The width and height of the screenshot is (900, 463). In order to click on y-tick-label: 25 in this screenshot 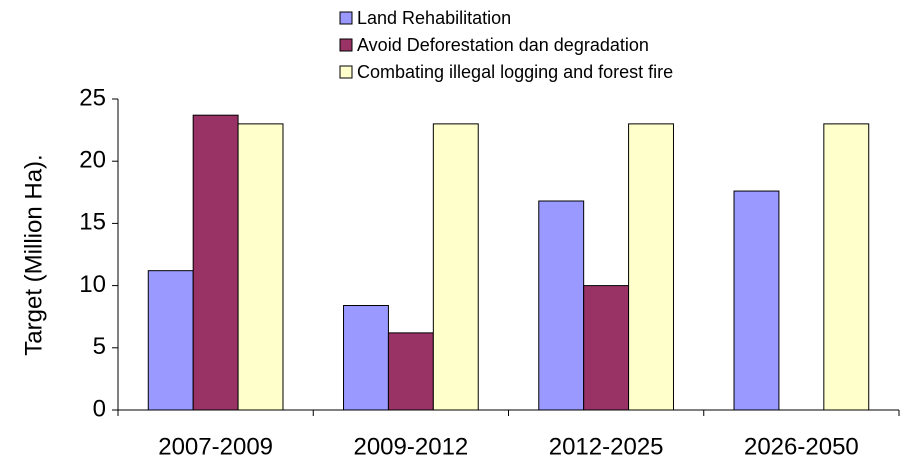, I will do `click(92, 97)`.